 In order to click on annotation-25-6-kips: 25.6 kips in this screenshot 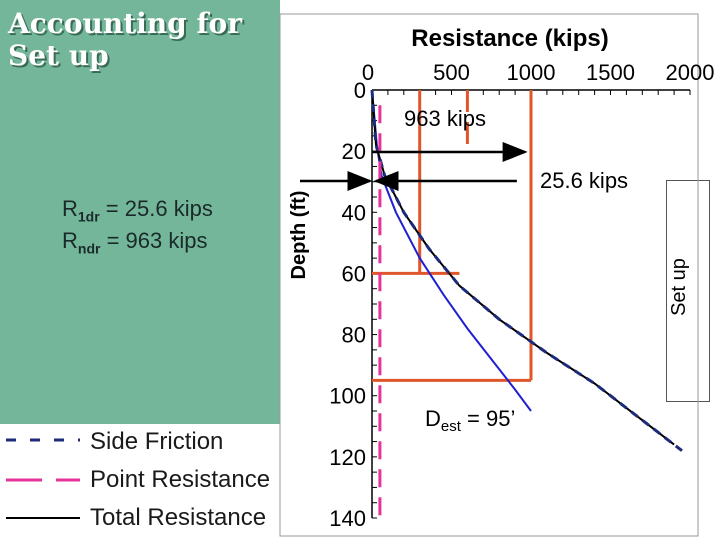, I will do `click(584, 180)`.